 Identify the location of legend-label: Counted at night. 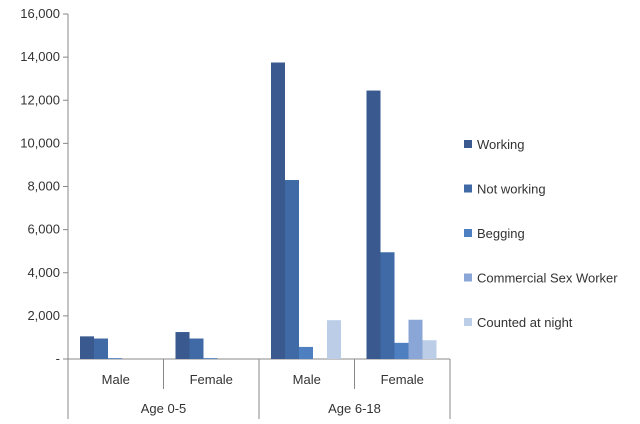
(525, 322).